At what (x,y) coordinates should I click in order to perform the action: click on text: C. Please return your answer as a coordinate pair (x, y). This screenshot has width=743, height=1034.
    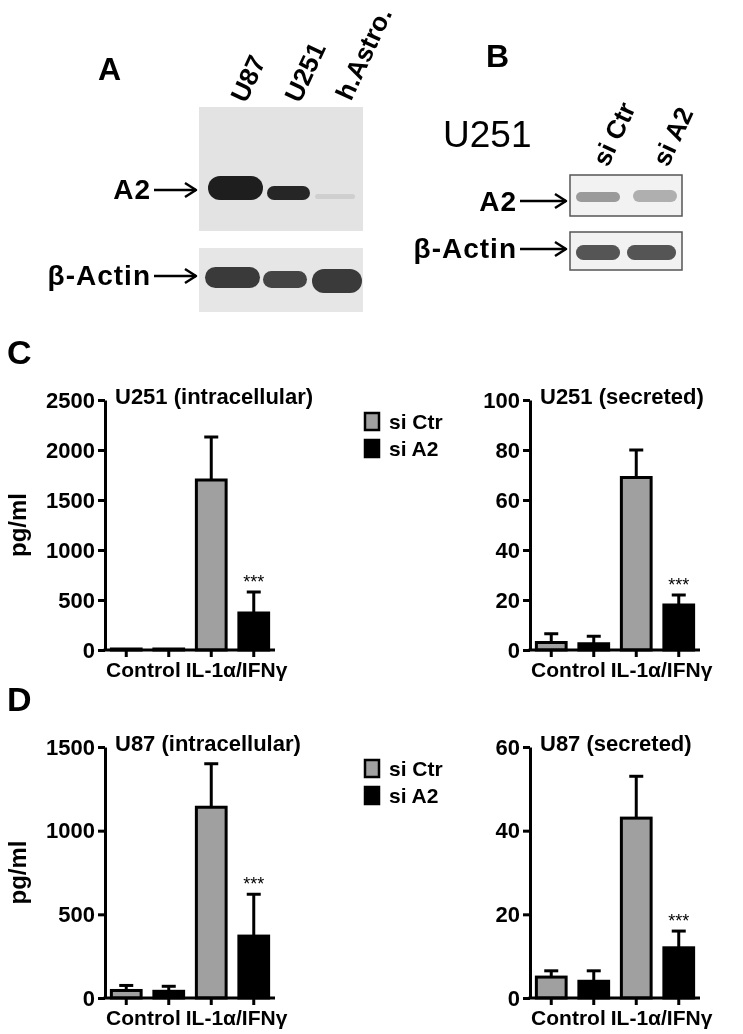
    Looking at the image, I should click on (19, 352).